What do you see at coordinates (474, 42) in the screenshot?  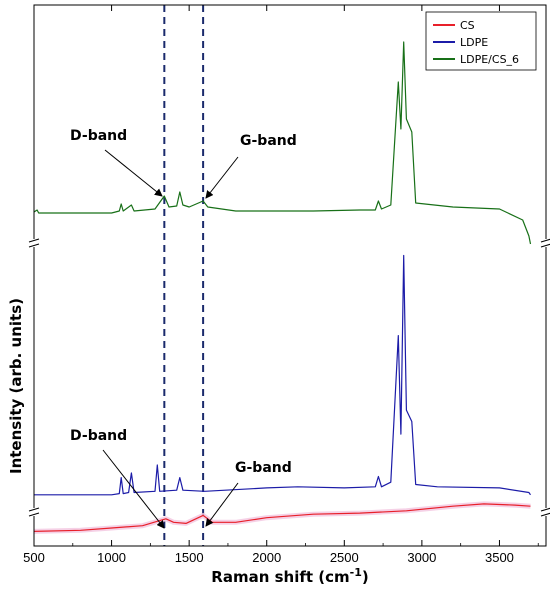 I see `legend-entry-label: LDPE` at bounding box center [474, 42].